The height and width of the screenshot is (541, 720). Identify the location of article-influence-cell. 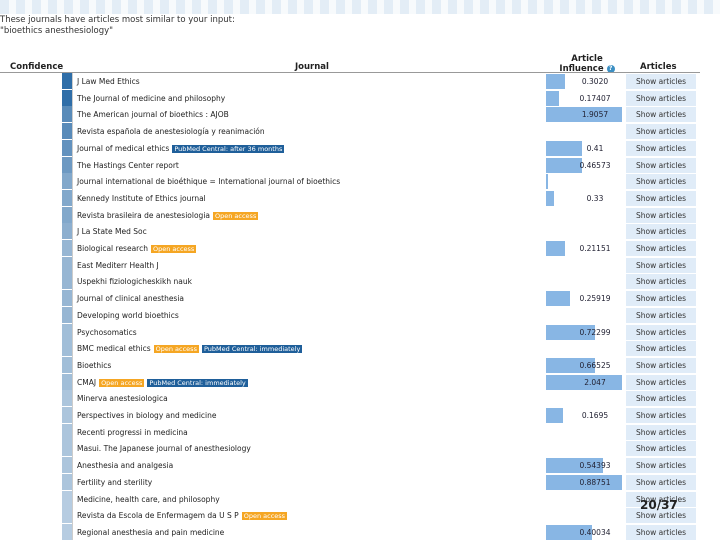
(584, 182).